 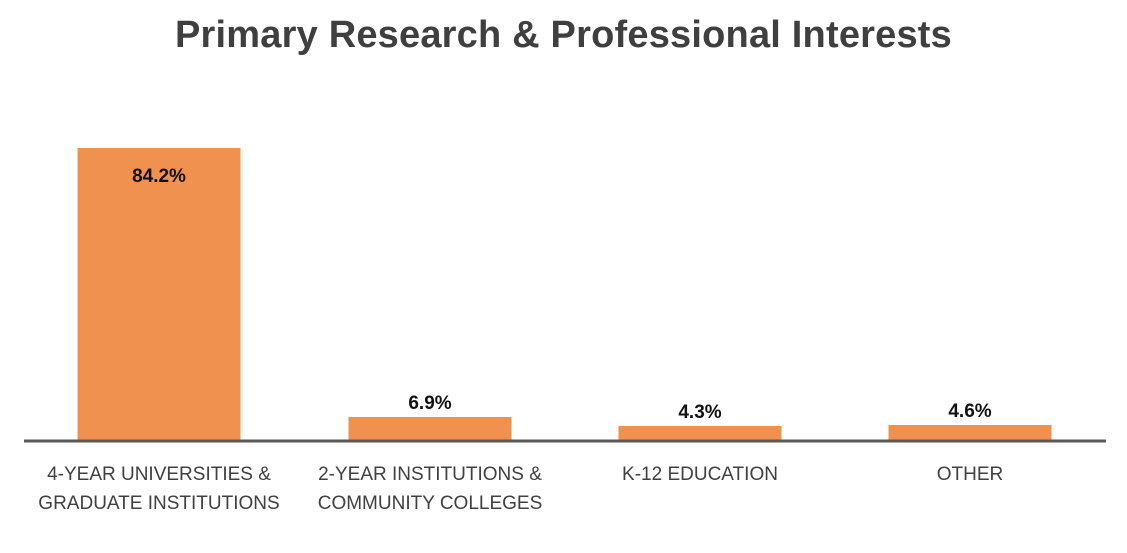 What do you see at coordinates (429, 403) in the screenshot?
I see `data-label-2: 6.9%` at bounding box center [429, 403].